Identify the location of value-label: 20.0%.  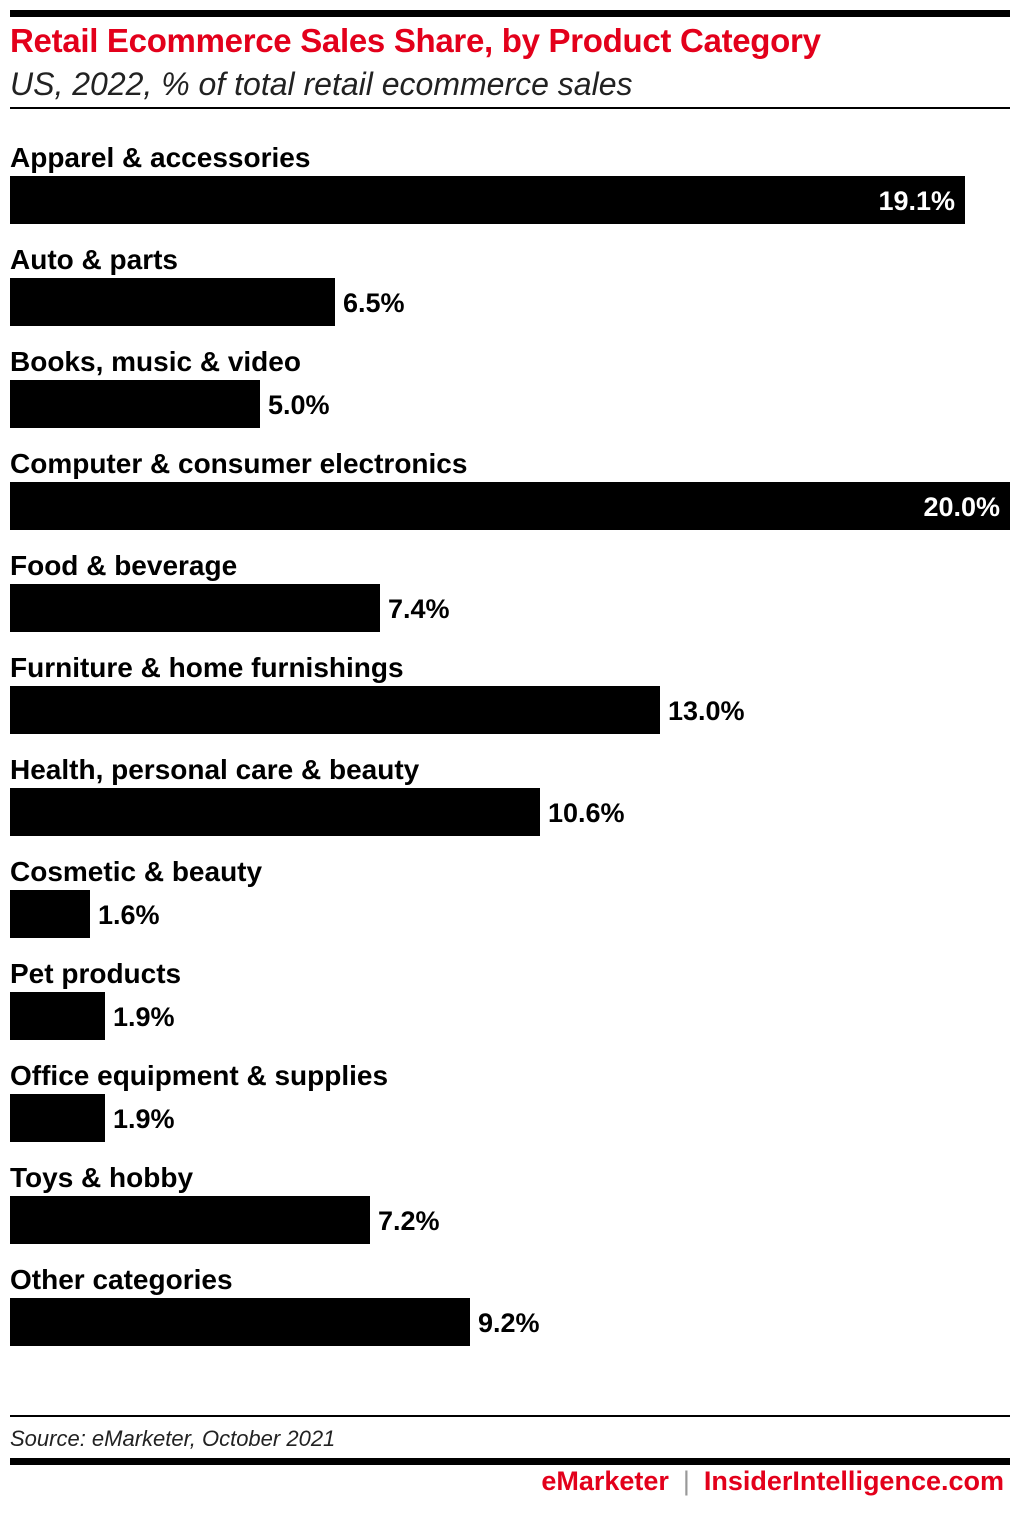
(961, 507).